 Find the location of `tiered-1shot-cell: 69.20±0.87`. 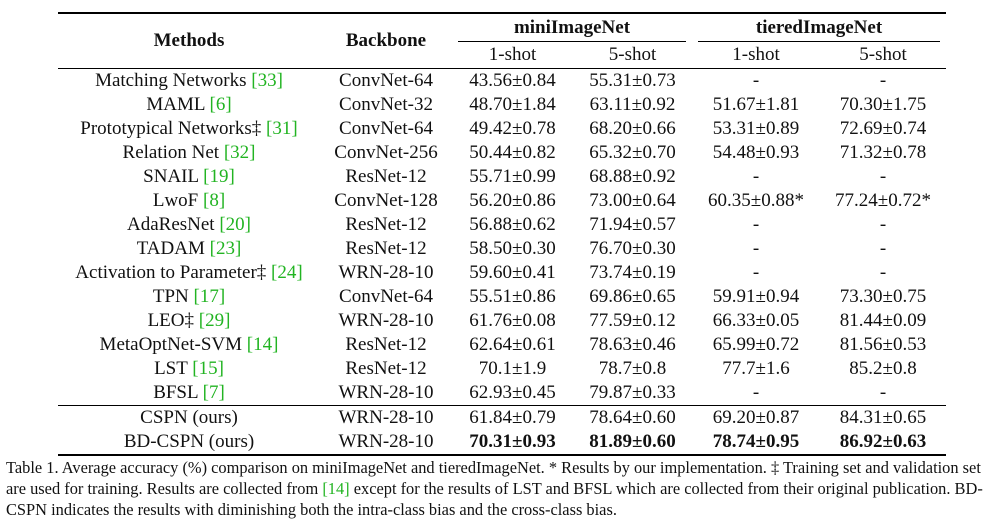

tiered-1shot-cell: 69.20±0.87 is located at coordinates (756, 417).